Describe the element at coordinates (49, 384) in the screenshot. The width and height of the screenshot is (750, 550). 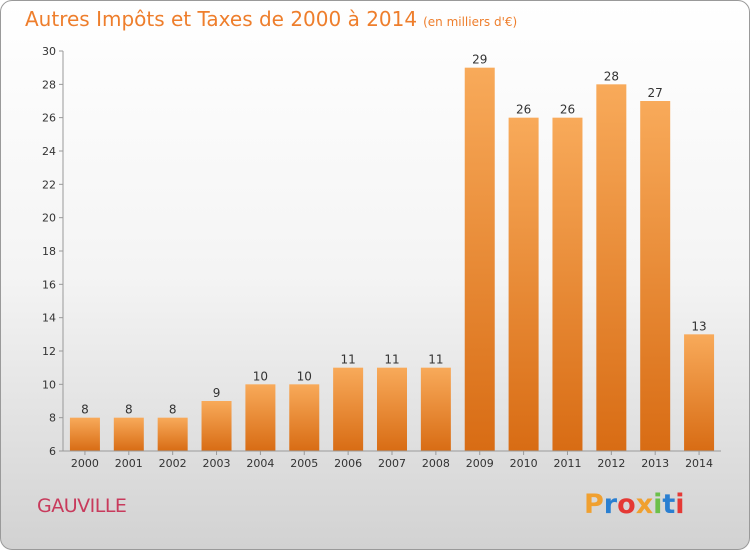
I see `y-tick-label: 10` at that location.